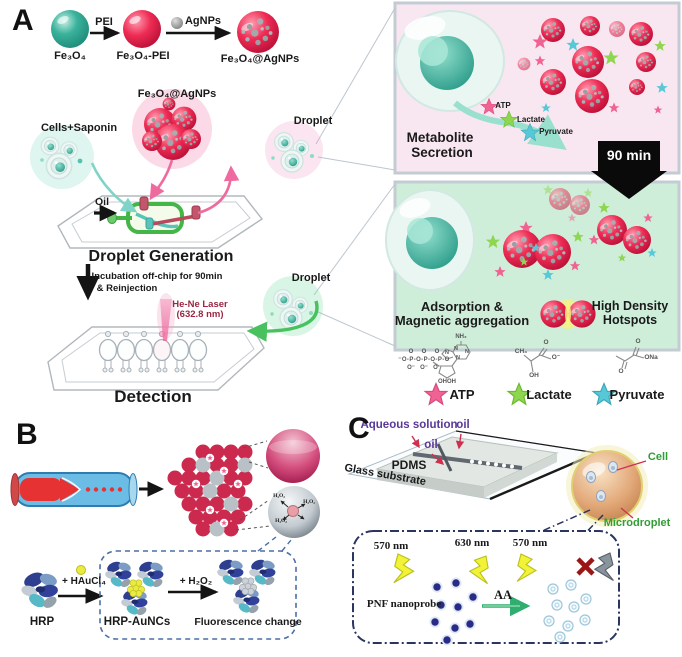 The width and height of the screenshot is (682, 657). I want to click on secretion-lactate-label: Lactate, so click(531, 119).